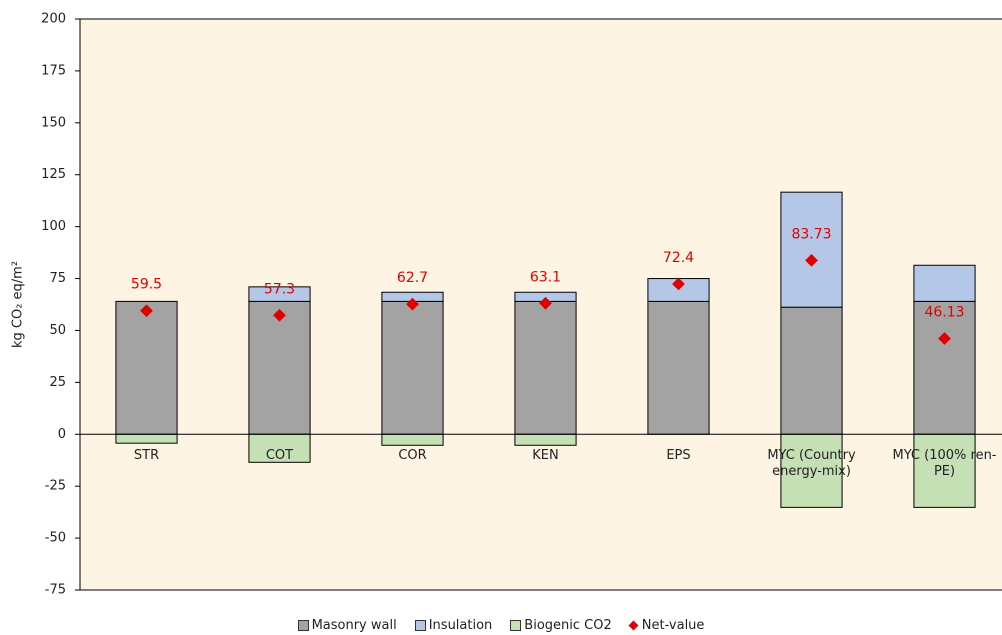 The image size is (1002, 635). I want to click on y-tick-label: -25, so click(55, 486).